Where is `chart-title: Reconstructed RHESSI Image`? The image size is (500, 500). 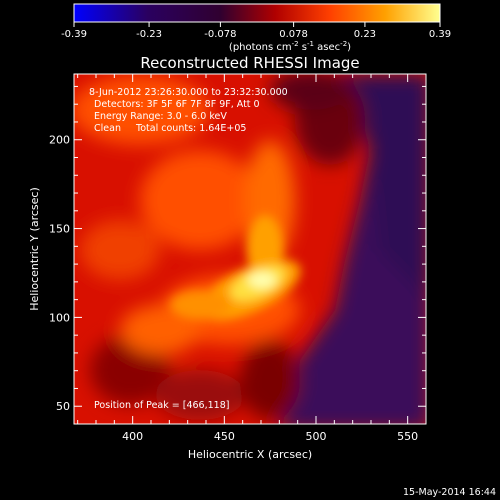 chart-title: Reconstructed RHESSI Image is located at coordinates (249, 63).